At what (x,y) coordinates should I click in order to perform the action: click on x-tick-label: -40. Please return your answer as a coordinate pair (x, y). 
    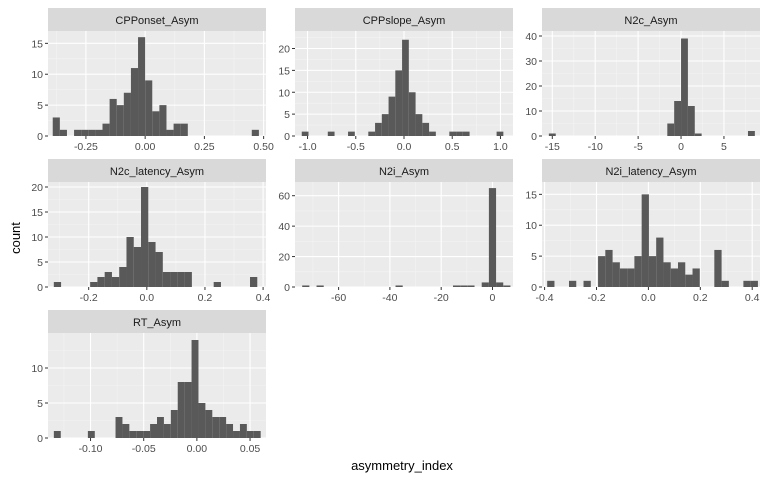
    Looking at the image, I should click on (389, 298).